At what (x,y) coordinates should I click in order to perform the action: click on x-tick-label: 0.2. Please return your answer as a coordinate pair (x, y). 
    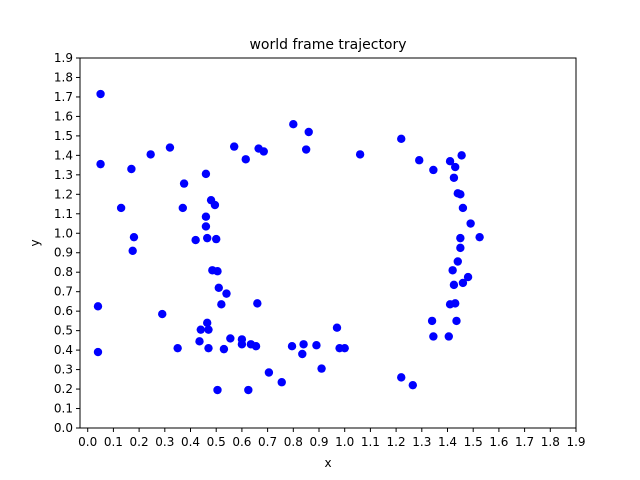
    Looking at the image, I should click on (139, 442).